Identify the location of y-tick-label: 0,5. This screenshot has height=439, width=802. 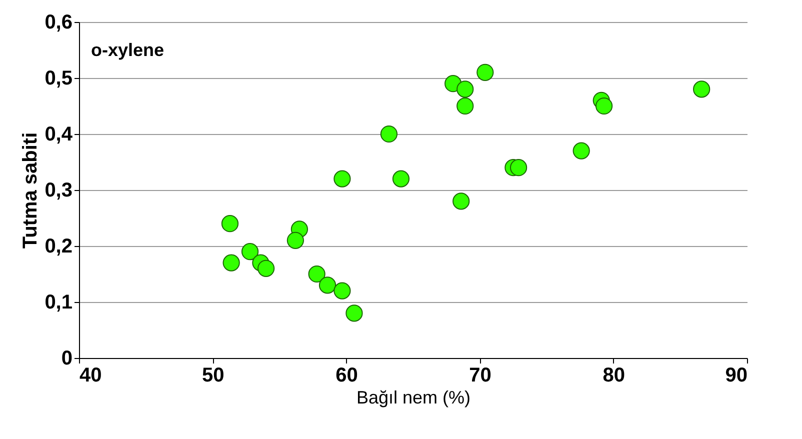
(58, 79).